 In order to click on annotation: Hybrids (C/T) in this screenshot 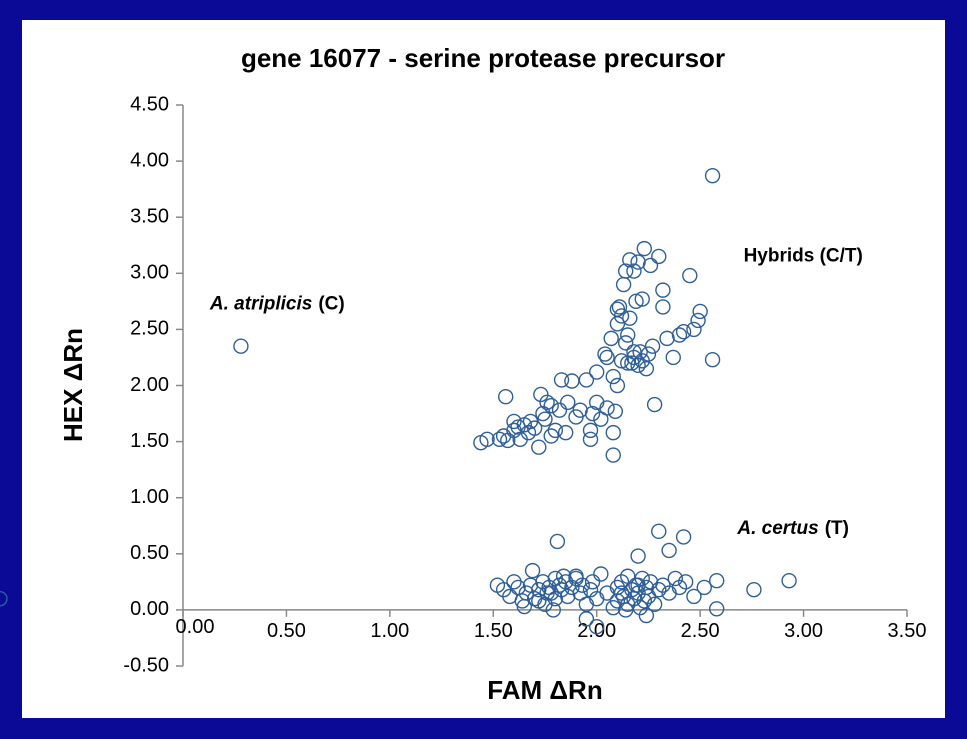, I will do `click(803, 255)`.